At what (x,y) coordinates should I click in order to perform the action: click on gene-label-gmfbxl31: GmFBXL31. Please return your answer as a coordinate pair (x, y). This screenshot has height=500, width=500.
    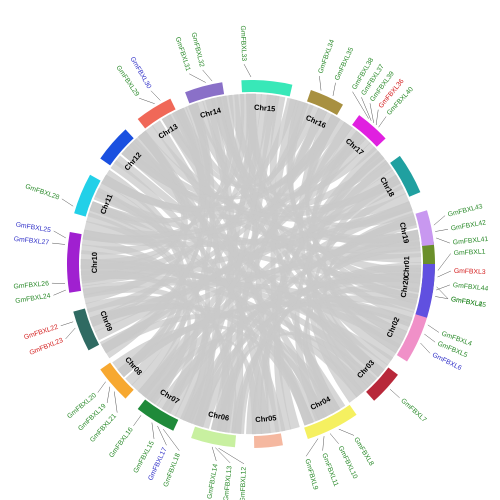
    Looking at the image, I should click on (183, 54).